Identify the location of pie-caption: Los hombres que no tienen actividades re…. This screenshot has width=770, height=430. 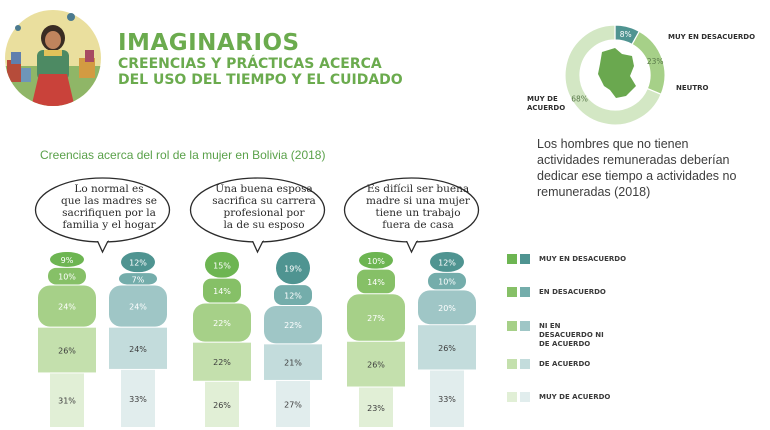
(637, 168).